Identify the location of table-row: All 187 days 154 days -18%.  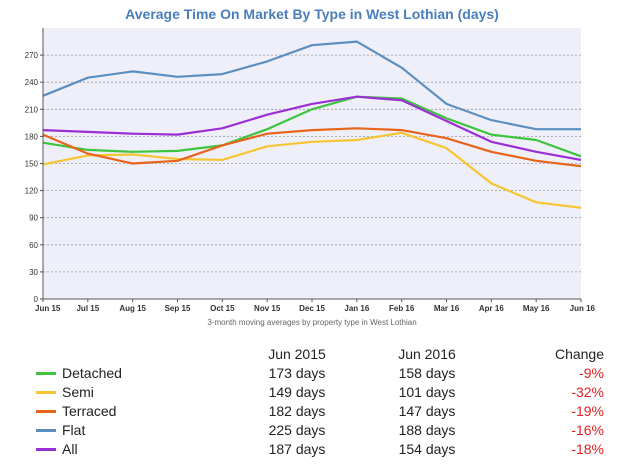
(316, 448).